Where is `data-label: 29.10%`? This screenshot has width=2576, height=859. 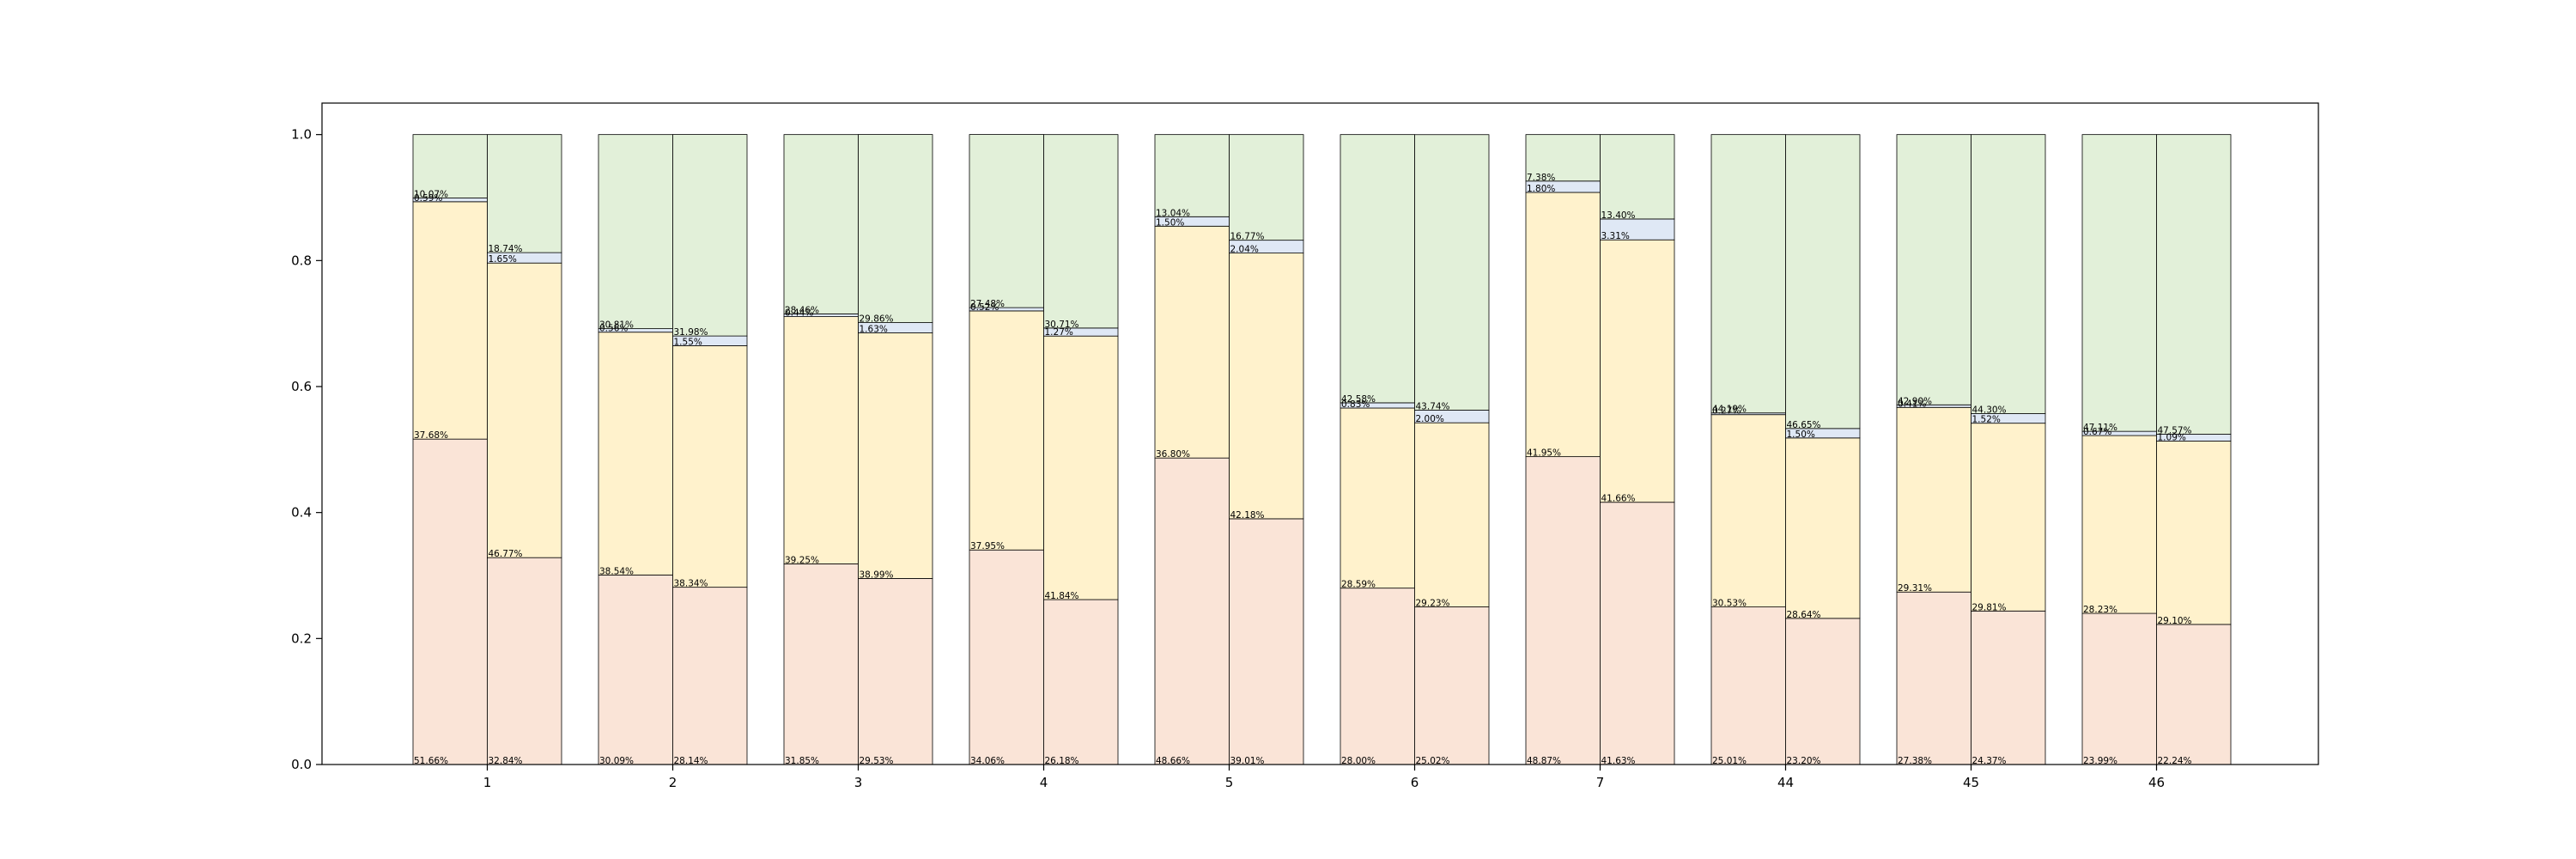
data-label: 29.10% is located at coordinates (2175, 621).